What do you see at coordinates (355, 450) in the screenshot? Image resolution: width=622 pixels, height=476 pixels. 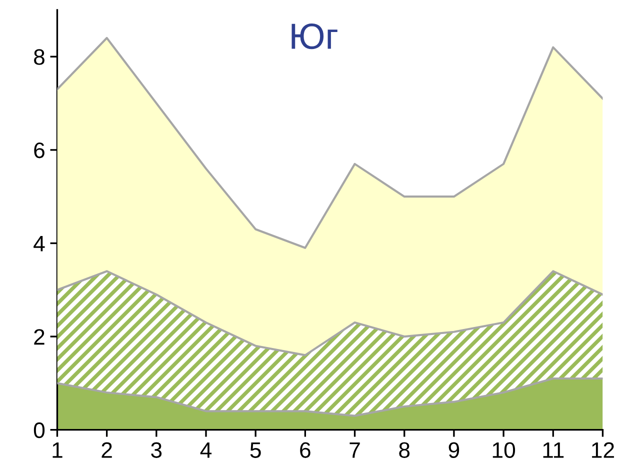 I see `x-tick-label: 7` at bounding box center [355, 450].